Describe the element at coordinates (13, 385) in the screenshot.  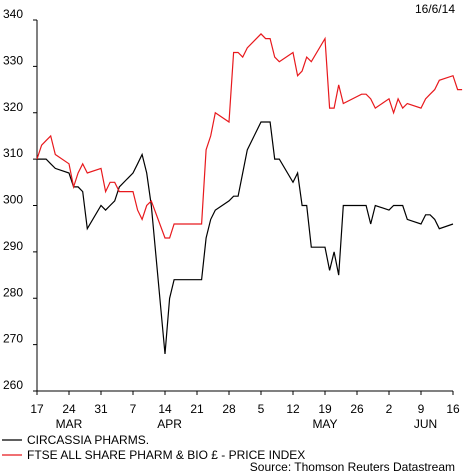
I see `y-tick-label: 260` at that location.